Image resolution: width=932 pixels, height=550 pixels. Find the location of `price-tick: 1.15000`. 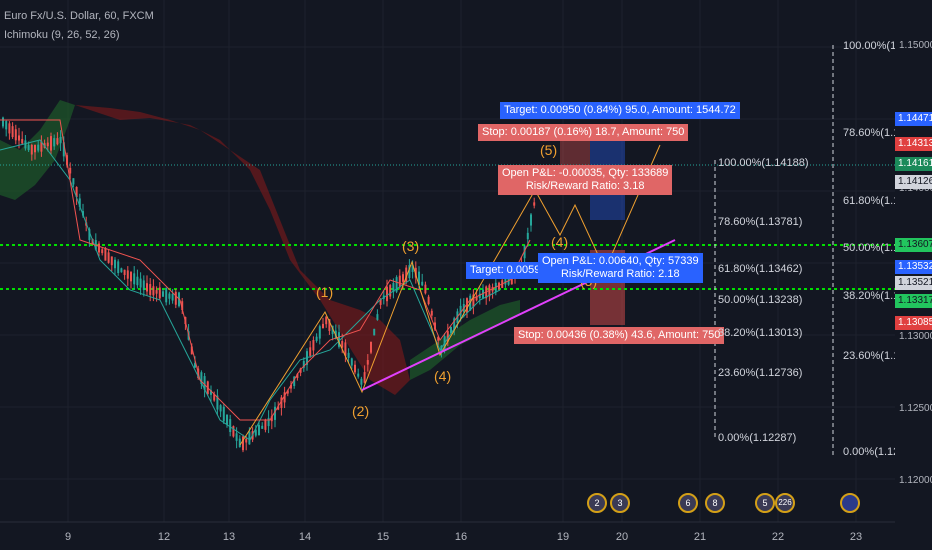

price-tick: 1.15000 is located at coordinates (915, 45).